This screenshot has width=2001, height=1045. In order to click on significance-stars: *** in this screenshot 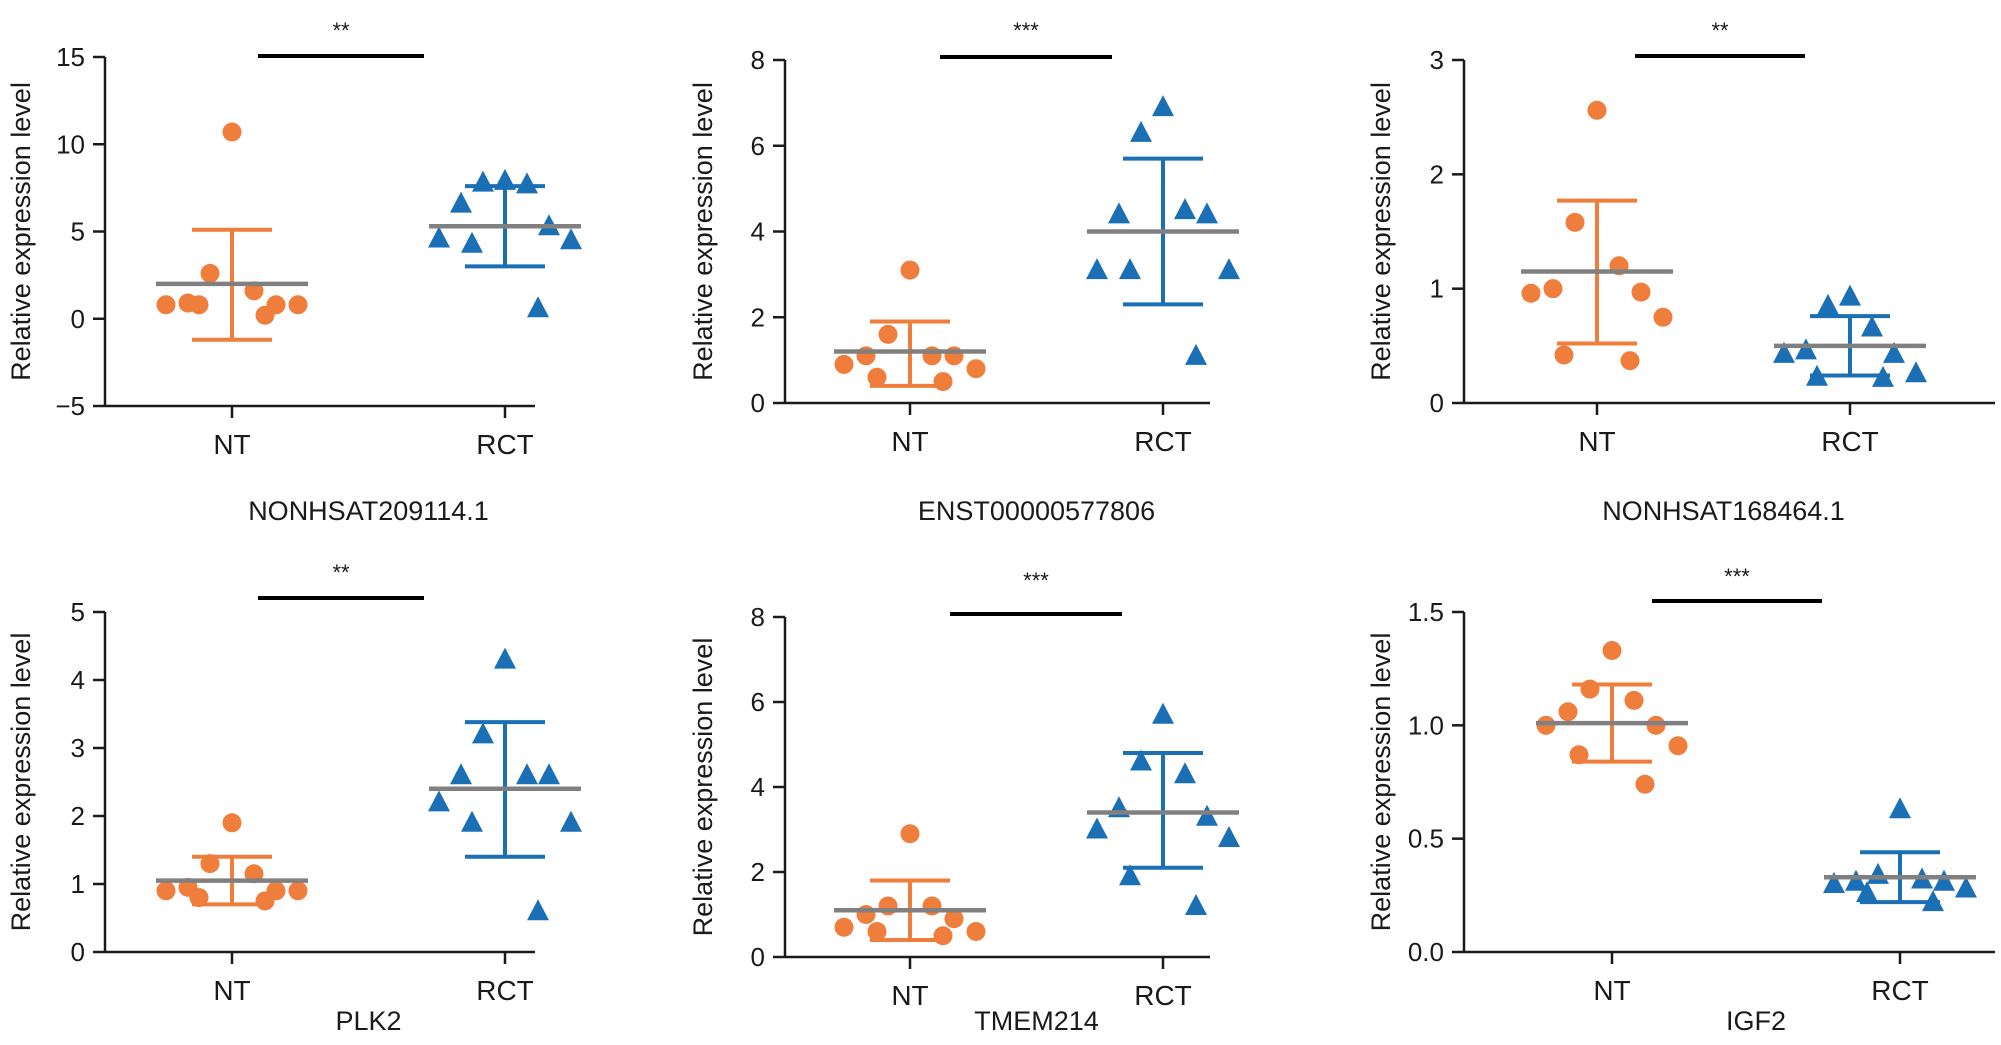, I will do `click(1737, 576)`.